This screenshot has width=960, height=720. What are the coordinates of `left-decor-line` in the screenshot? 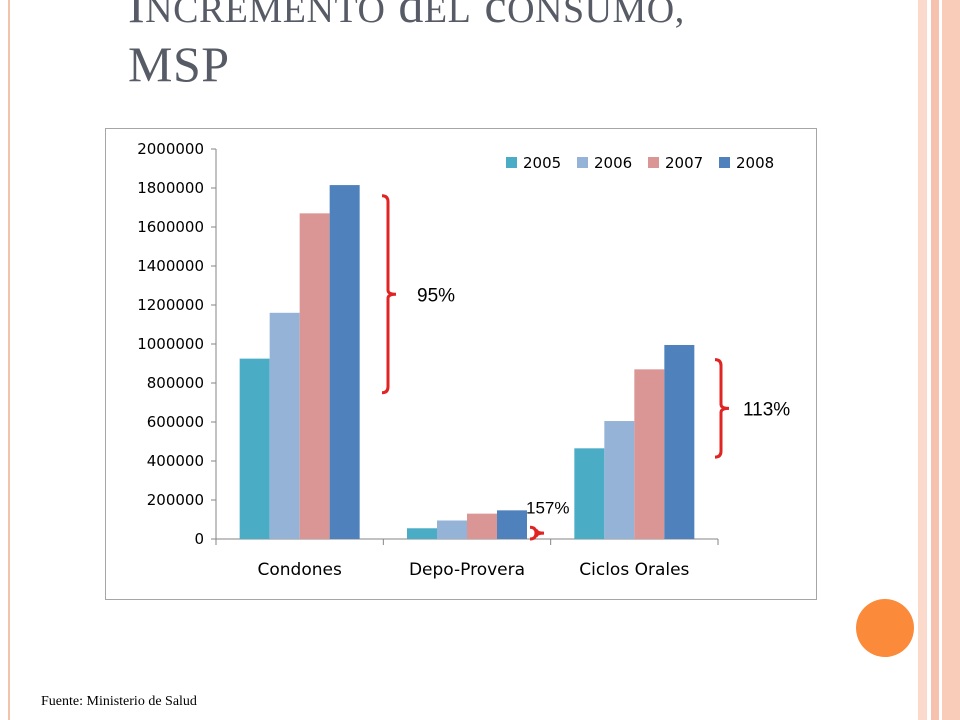 It's located at (9, 360).